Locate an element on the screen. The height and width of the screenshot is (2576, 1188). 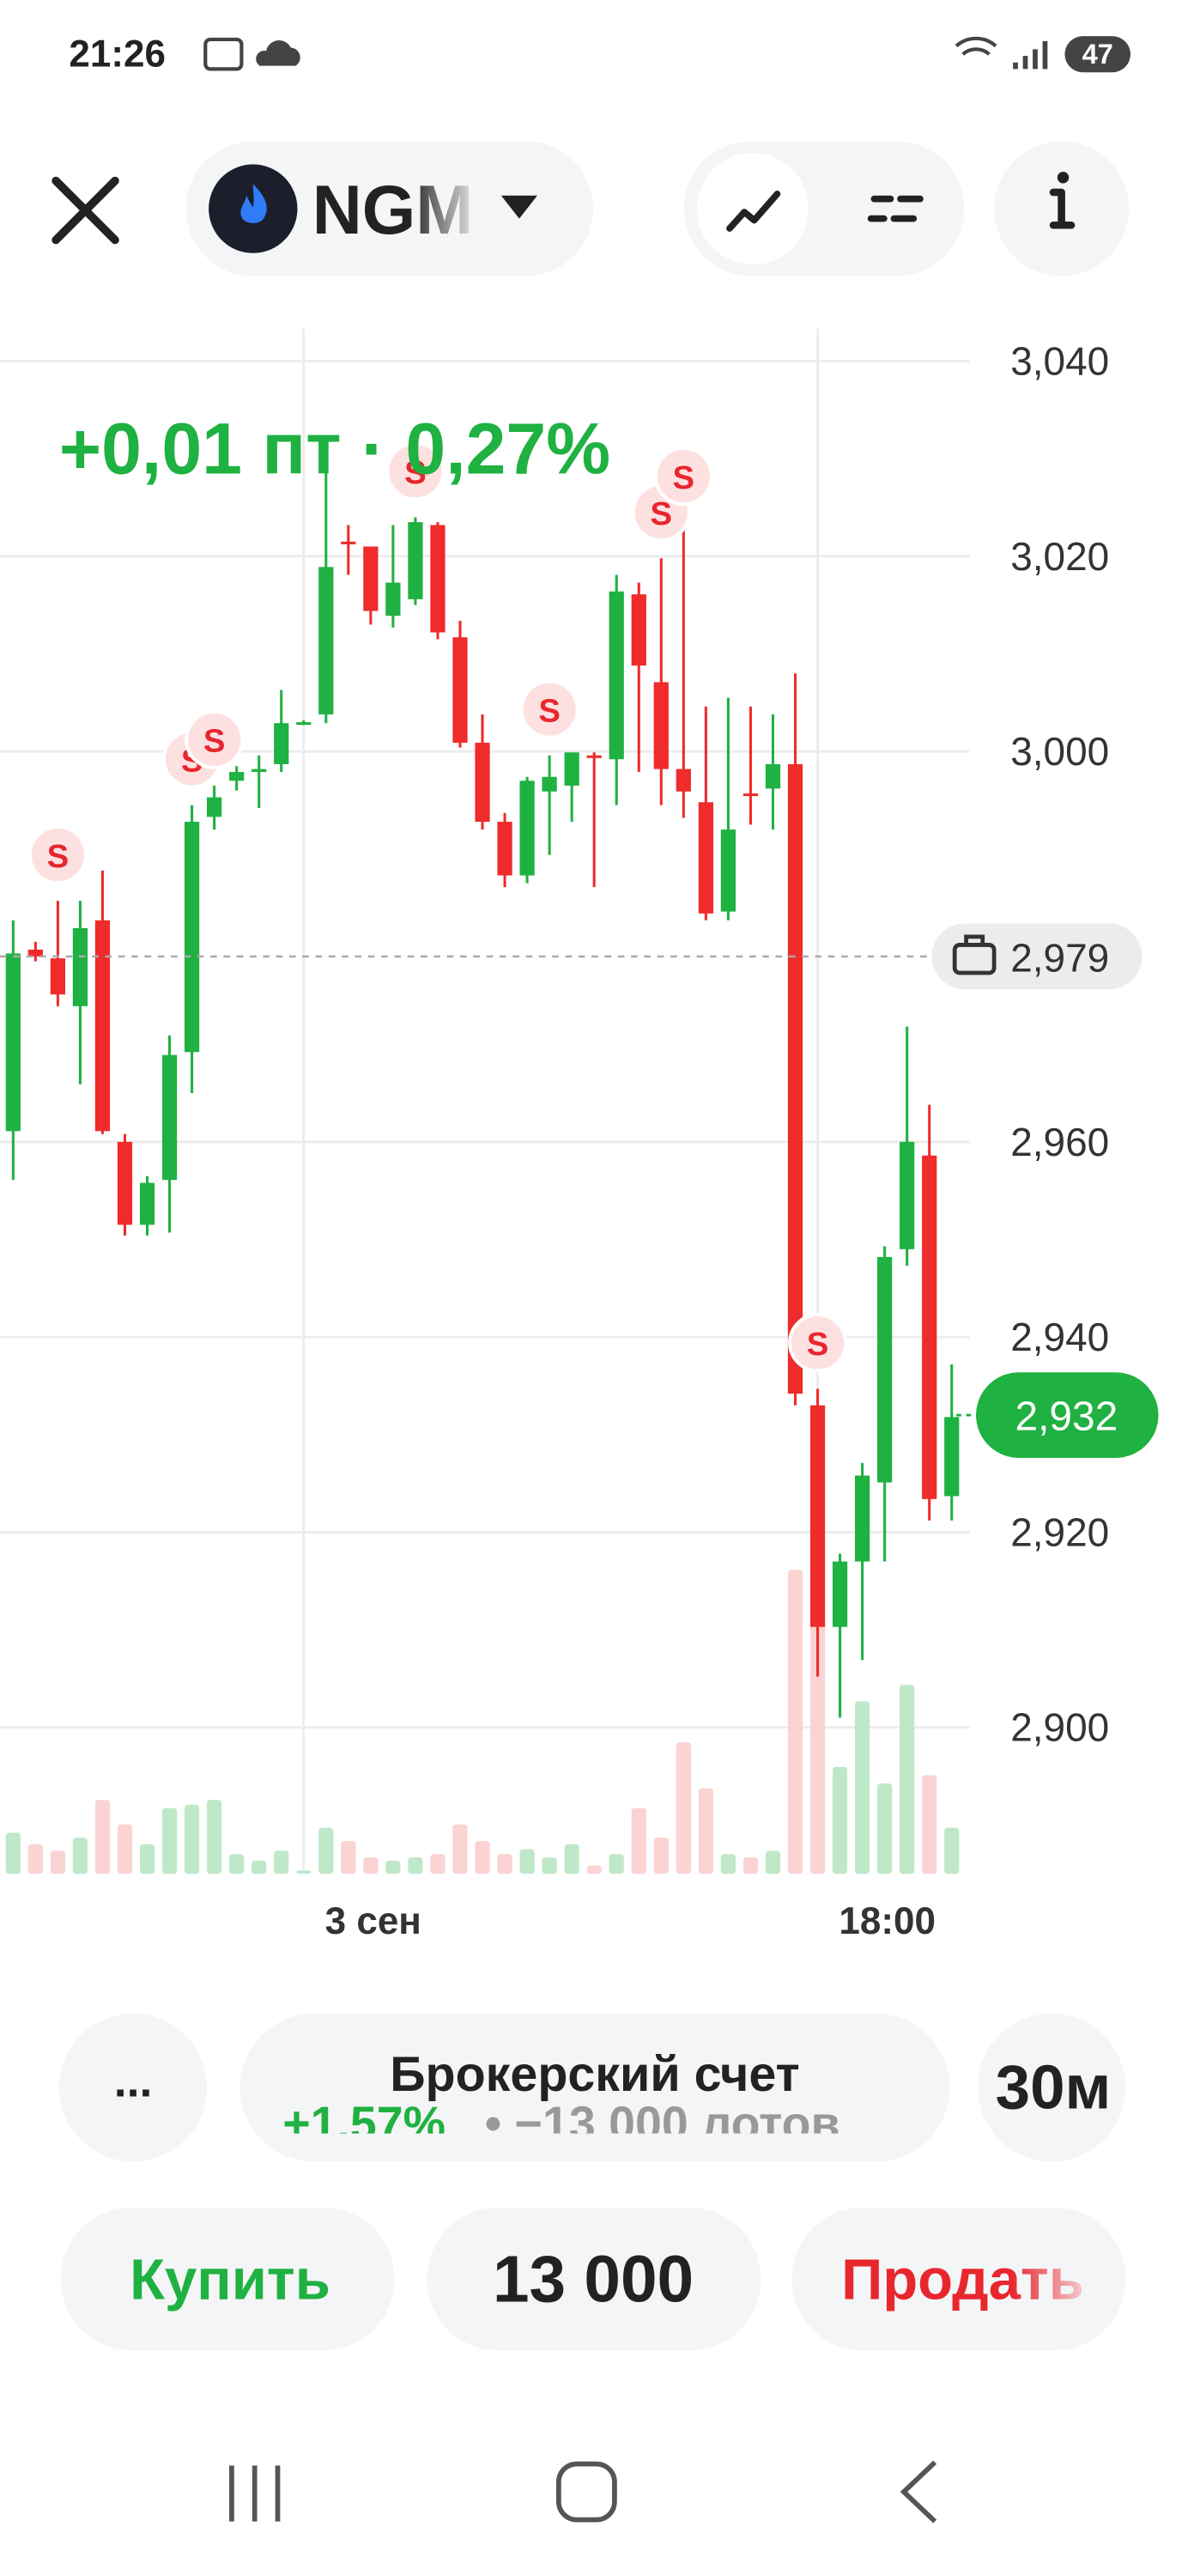
nav-recents is located at coordinates (255, 2493).